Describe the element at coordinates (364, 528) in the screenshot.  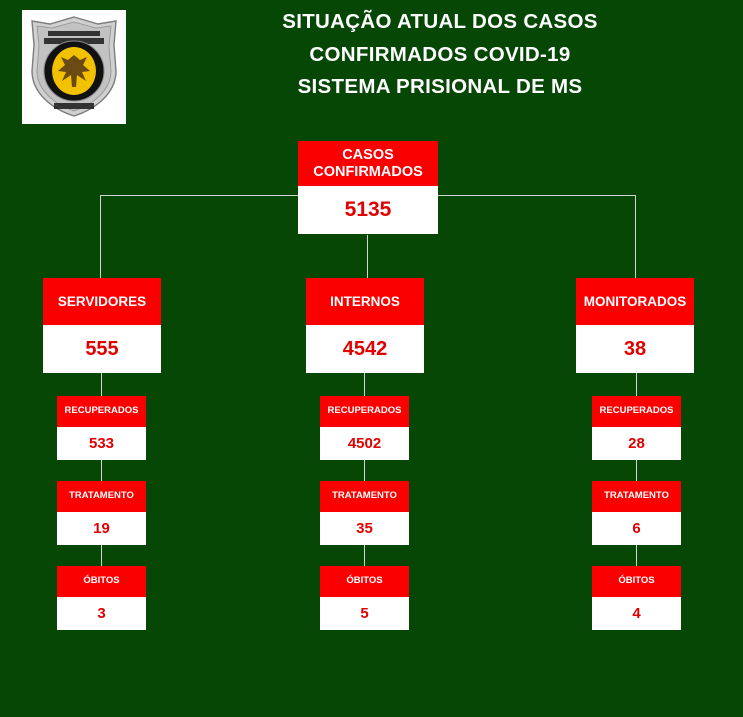
I see `node-internos-tratamento-value: 35` at that location.